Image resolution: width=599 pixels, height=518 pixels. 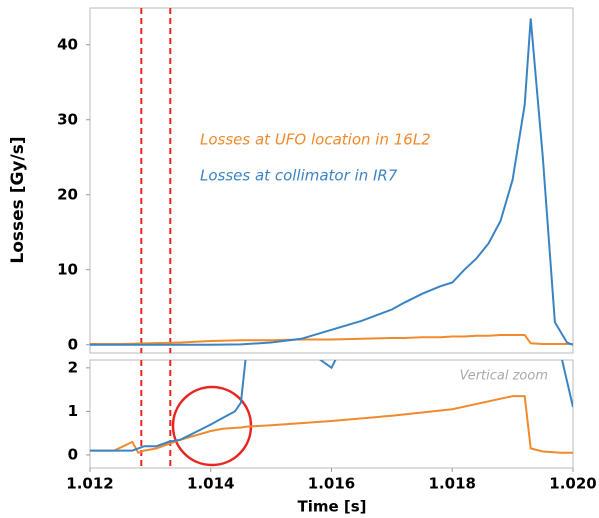 What do you see at coordinates (572, 484) in the screenshot?
I see `x-tick-label: 1.020` at bounding box center [572, 484].